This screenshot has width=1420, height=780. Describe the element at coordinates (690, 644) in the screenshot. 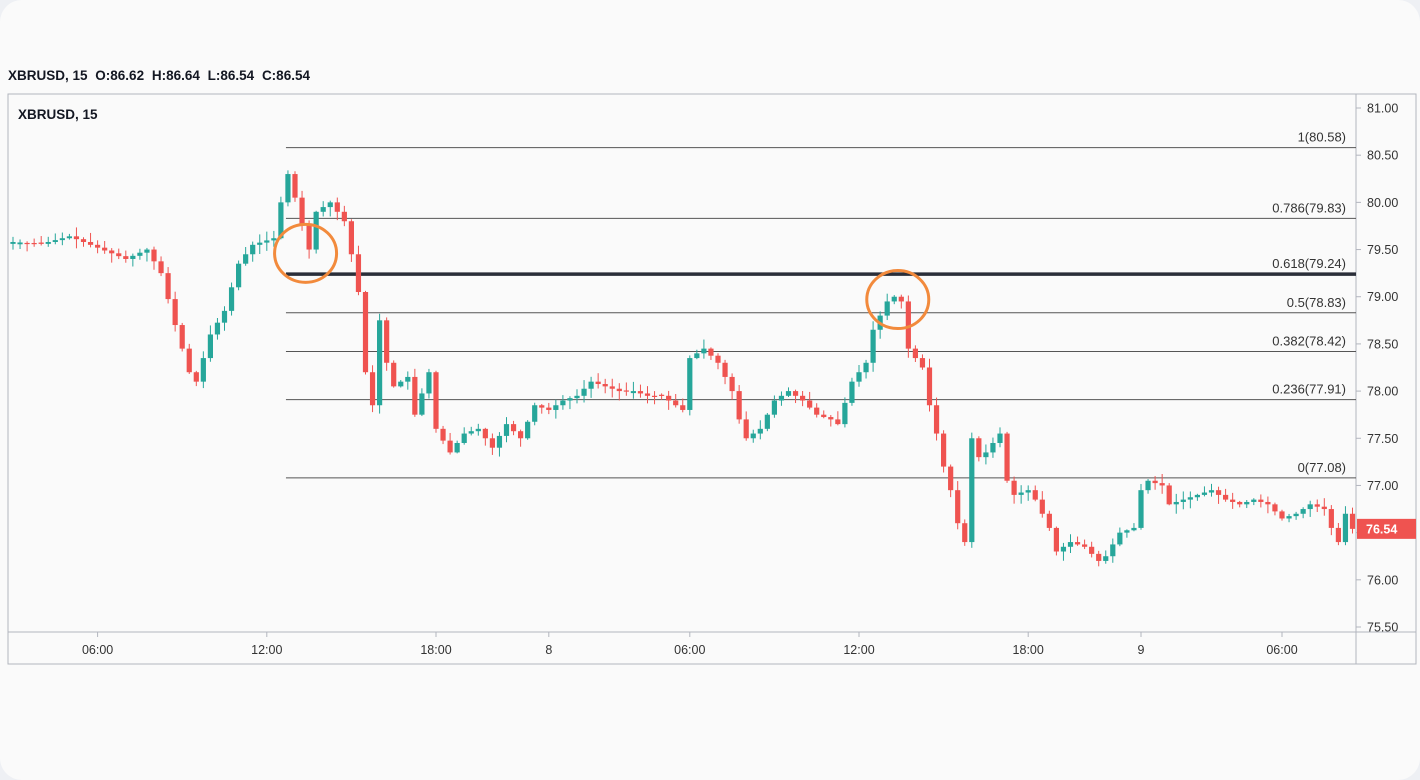

I see `time-axis: 06:00 12:00 18:00 8 06:00 12:00 18:00 9 06:00` at that location.